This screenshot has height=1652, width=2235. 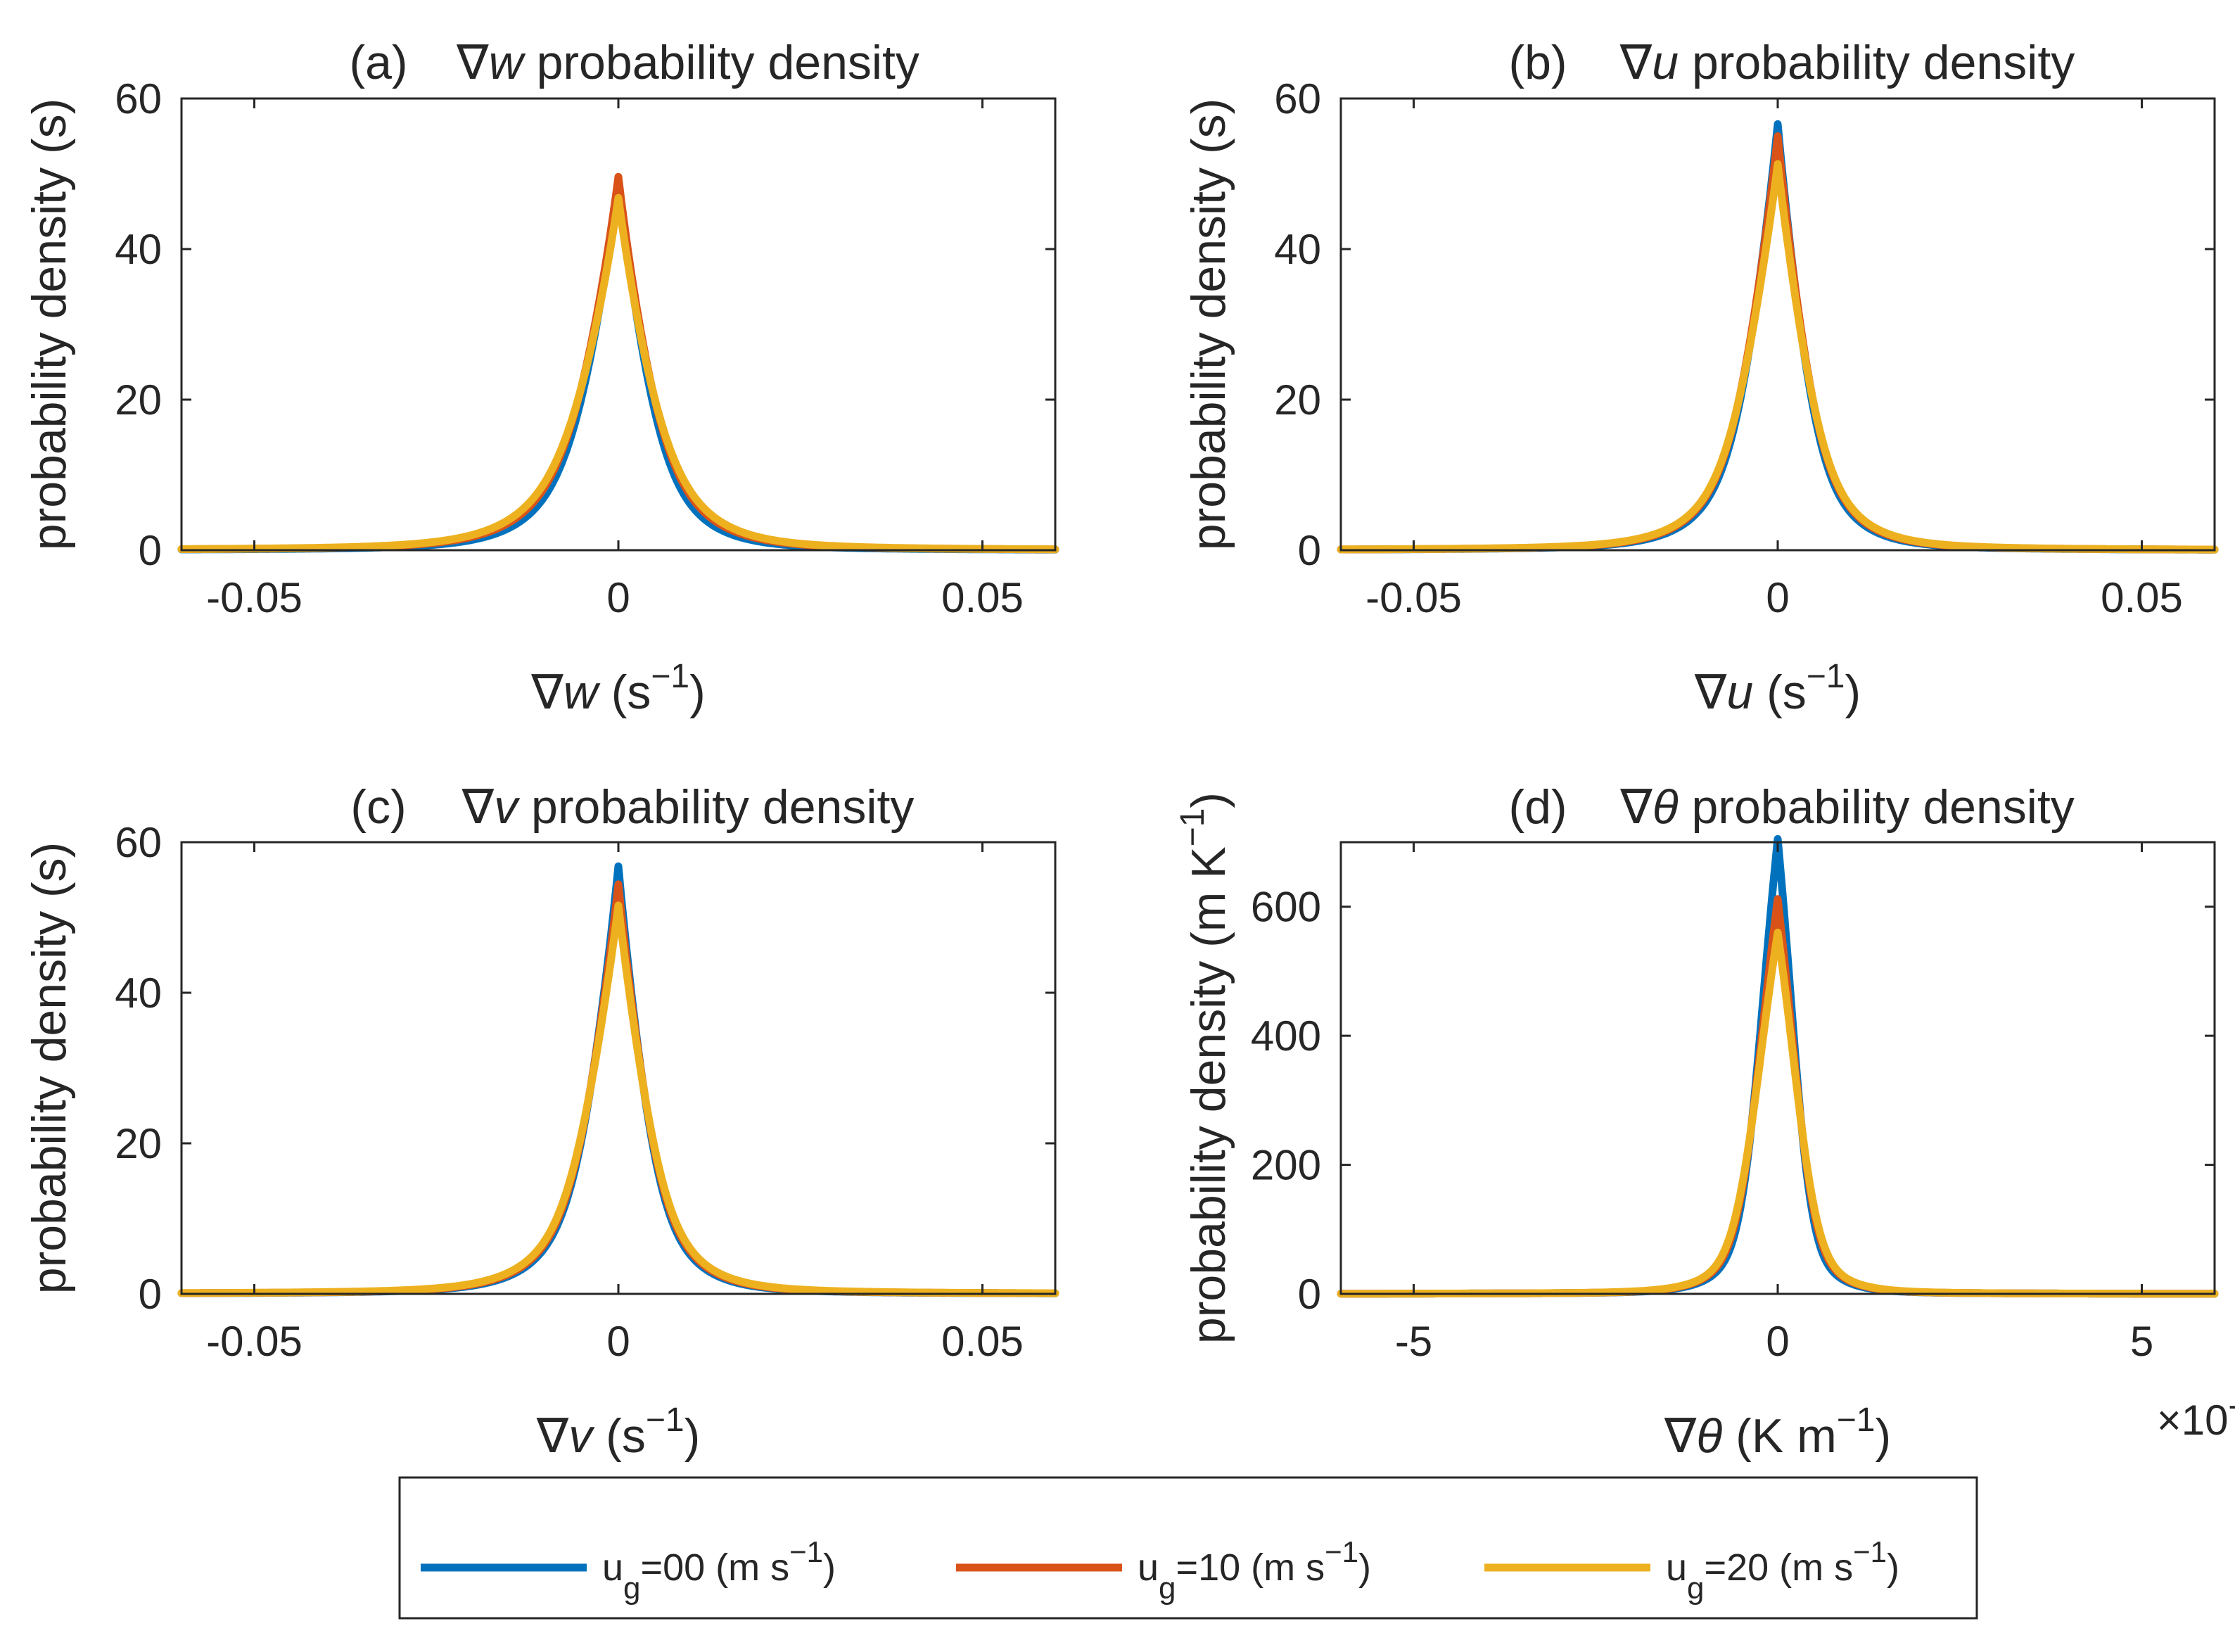 What do you see at coordinates (1208, 800) in the screenshot?
I see `y-label-close: )` at bounding box center [1208, 800].